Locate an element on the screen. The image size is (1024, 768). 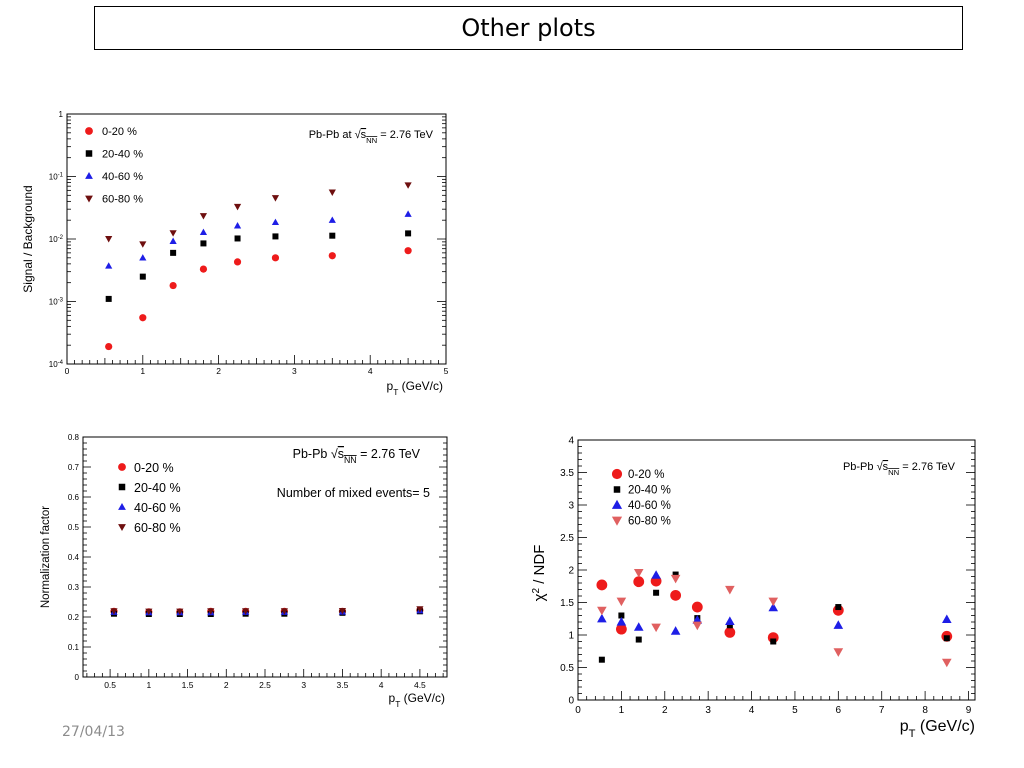
series-20-40 % is located at coordinates (774, 617).